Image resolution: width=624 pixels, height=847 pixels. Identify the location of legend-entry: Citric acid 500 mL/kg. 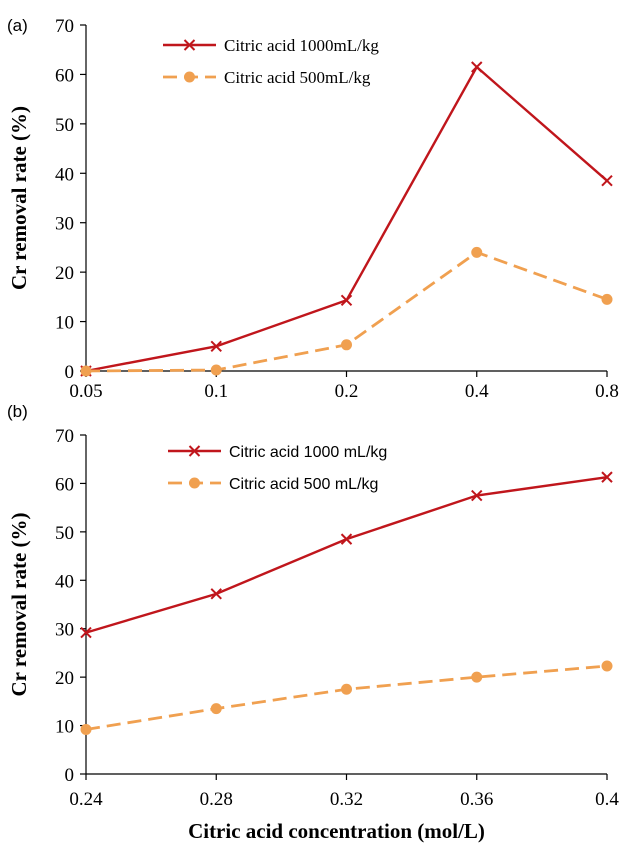
(273, 484).